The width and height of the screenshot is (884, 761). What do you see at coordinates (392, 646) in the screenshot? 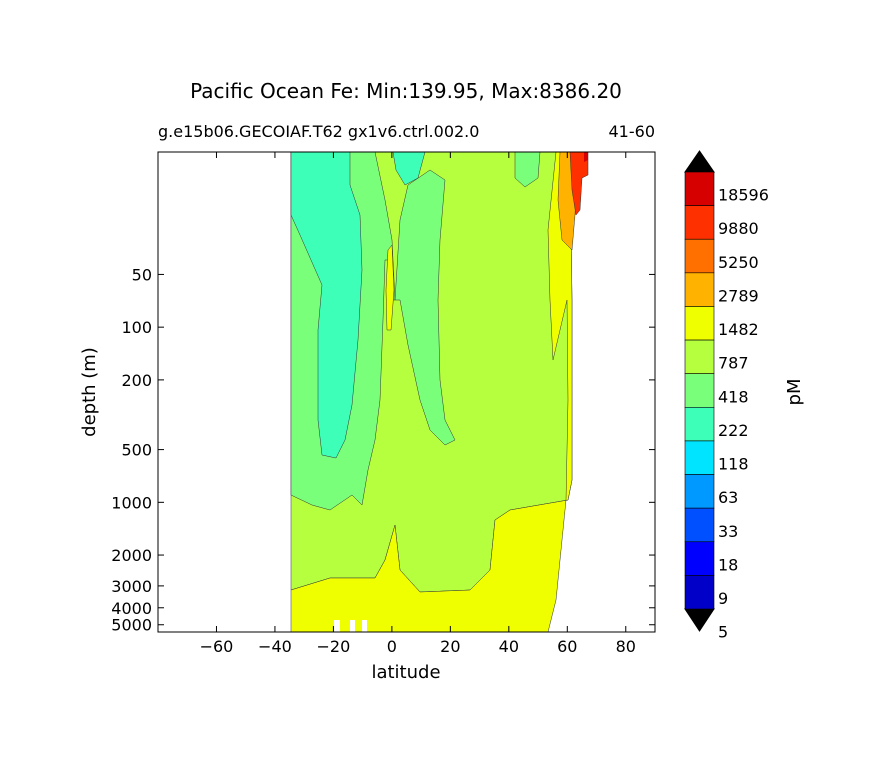
I see `x-tick-label: 0` at bounding box center [392, 646].